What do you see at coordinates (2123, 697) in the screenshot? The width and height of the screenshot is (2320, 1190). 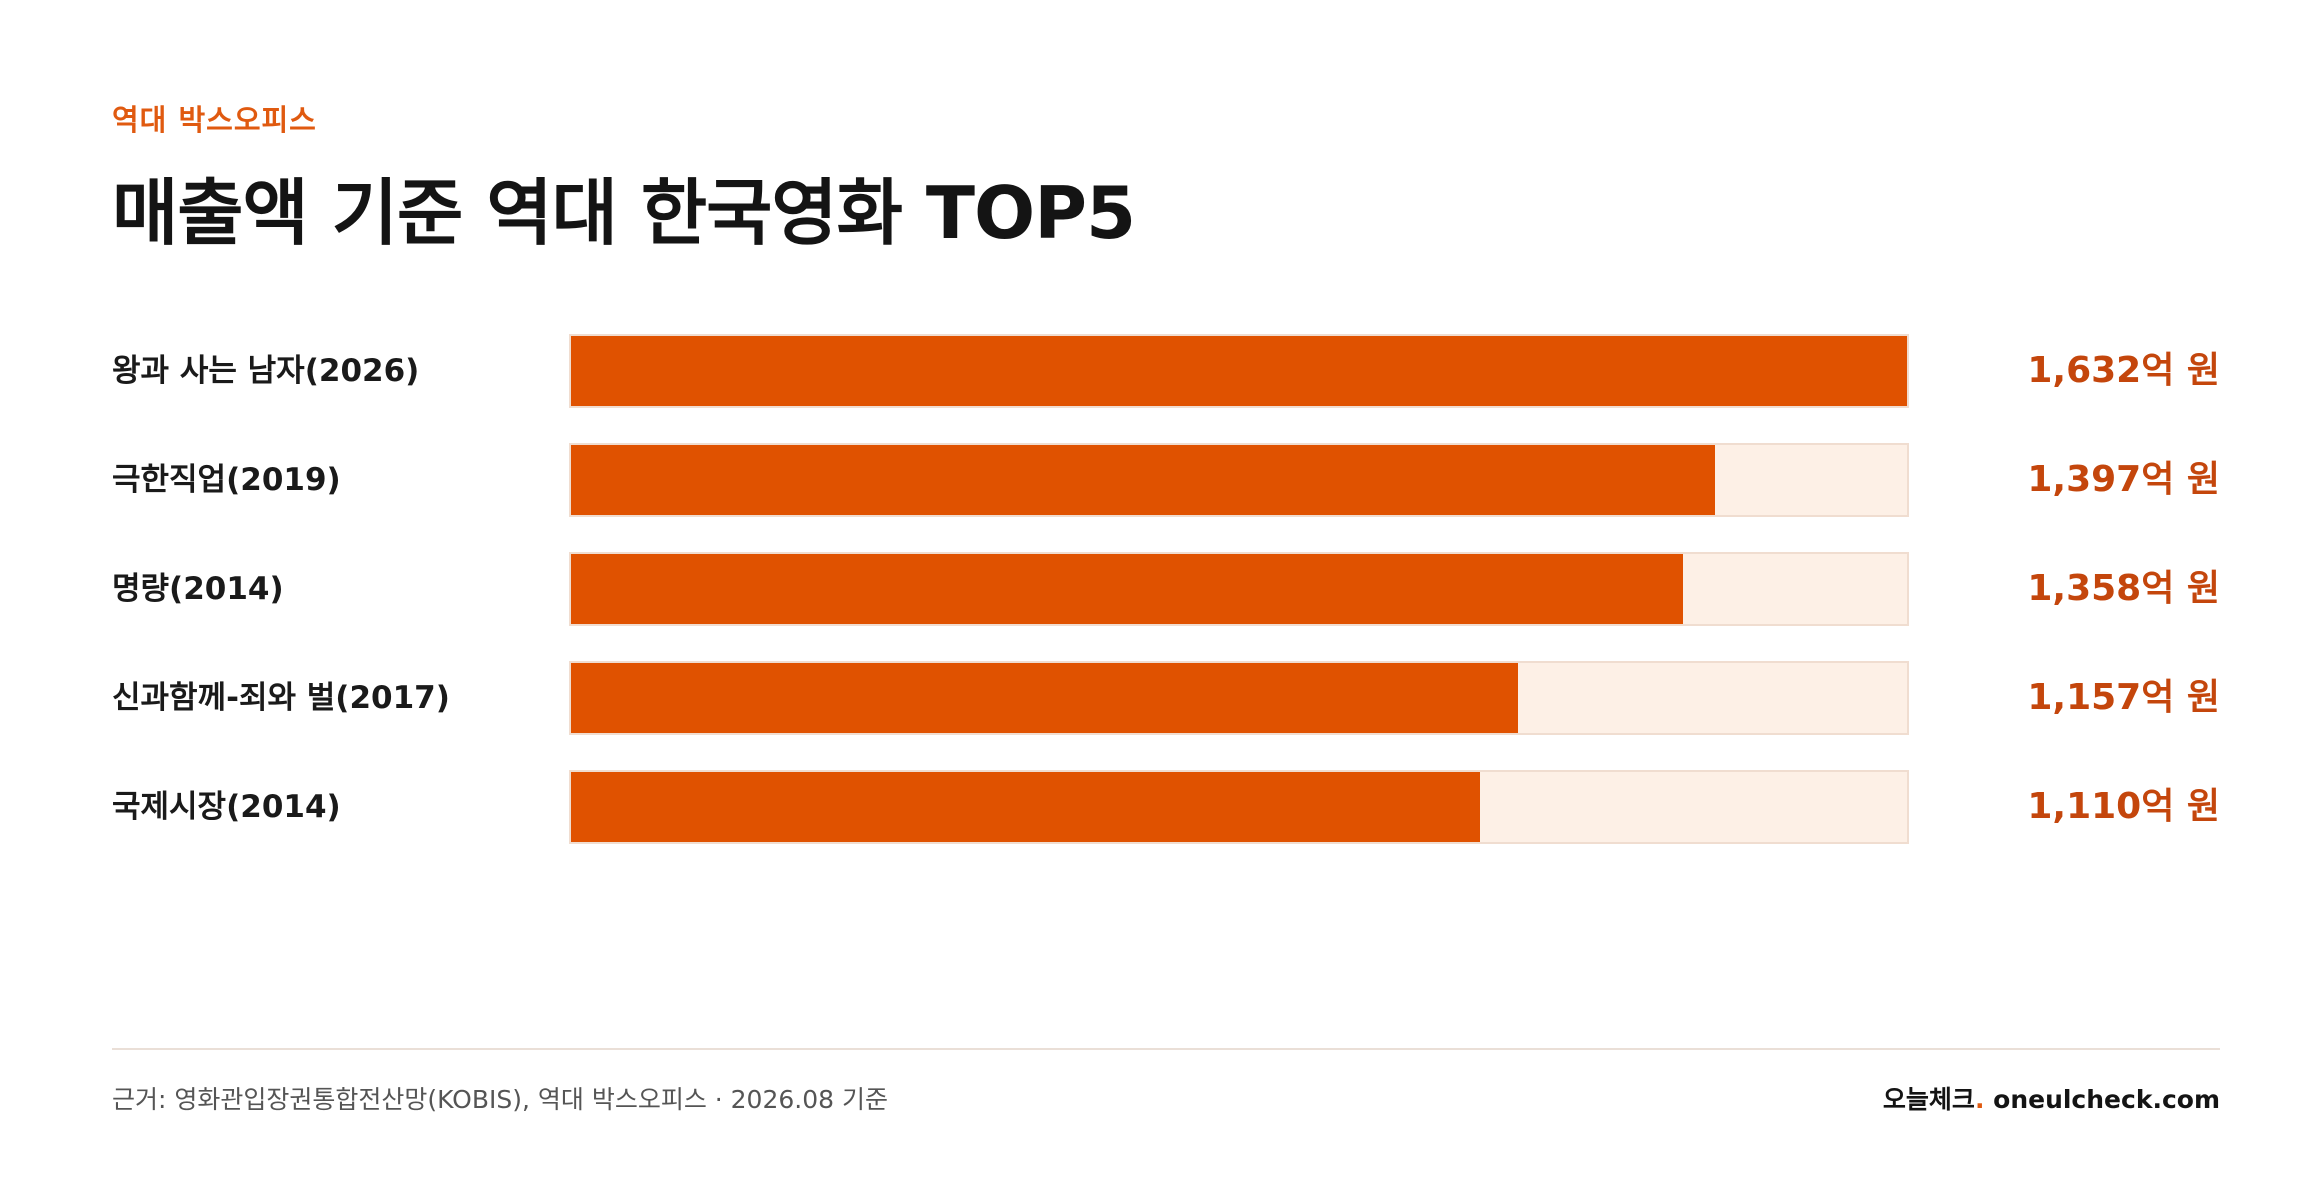 I see `value-label: 1,157억 원` at bounding box center [2123, 697].